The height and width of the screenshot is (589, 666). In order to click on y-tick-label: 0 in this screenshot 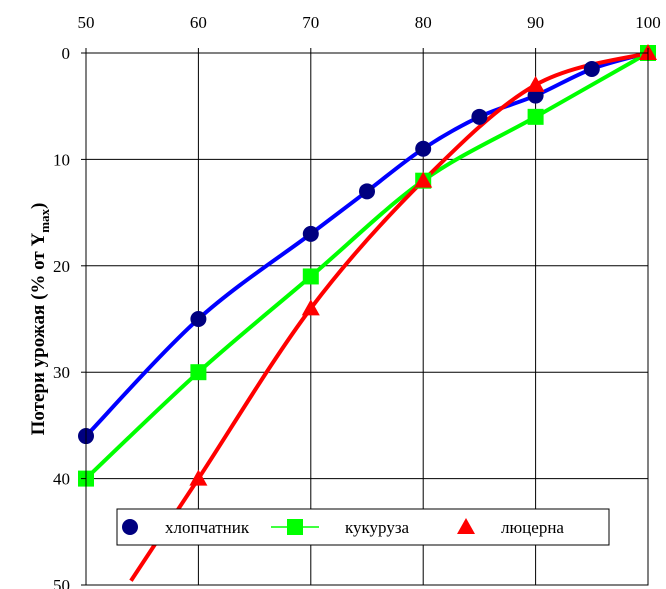, I will do `click(66, 53)`.